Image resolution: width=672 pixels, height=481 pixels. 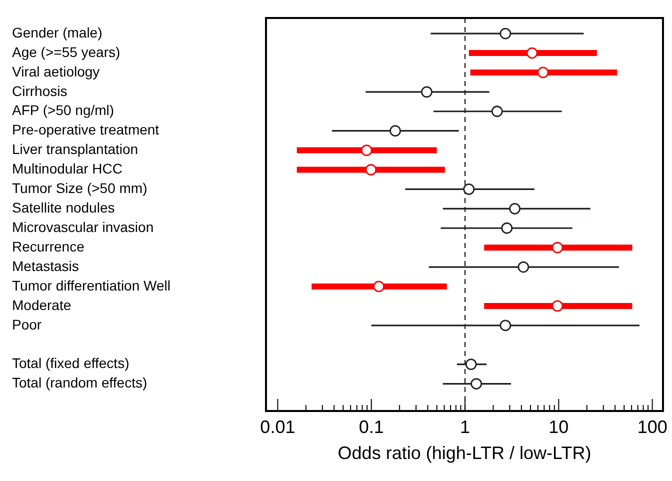 I want to click on x-tick-label: 1, so click(x=465, y=426).